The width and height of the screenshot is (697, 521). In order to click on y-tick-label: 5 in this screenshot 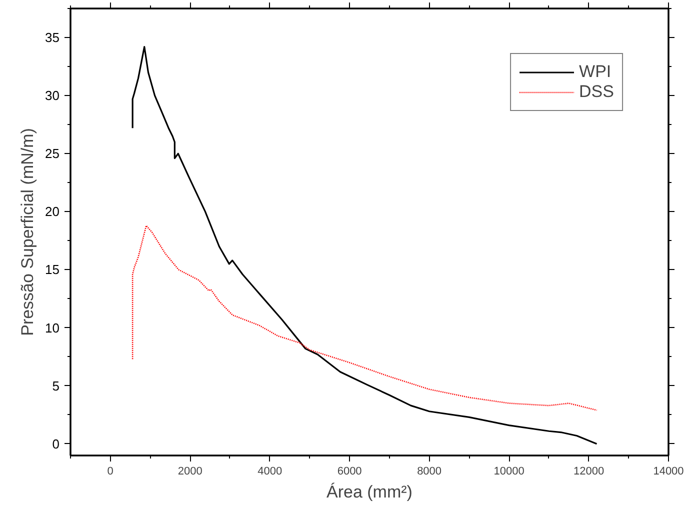, I will do `click(56, 386)`.